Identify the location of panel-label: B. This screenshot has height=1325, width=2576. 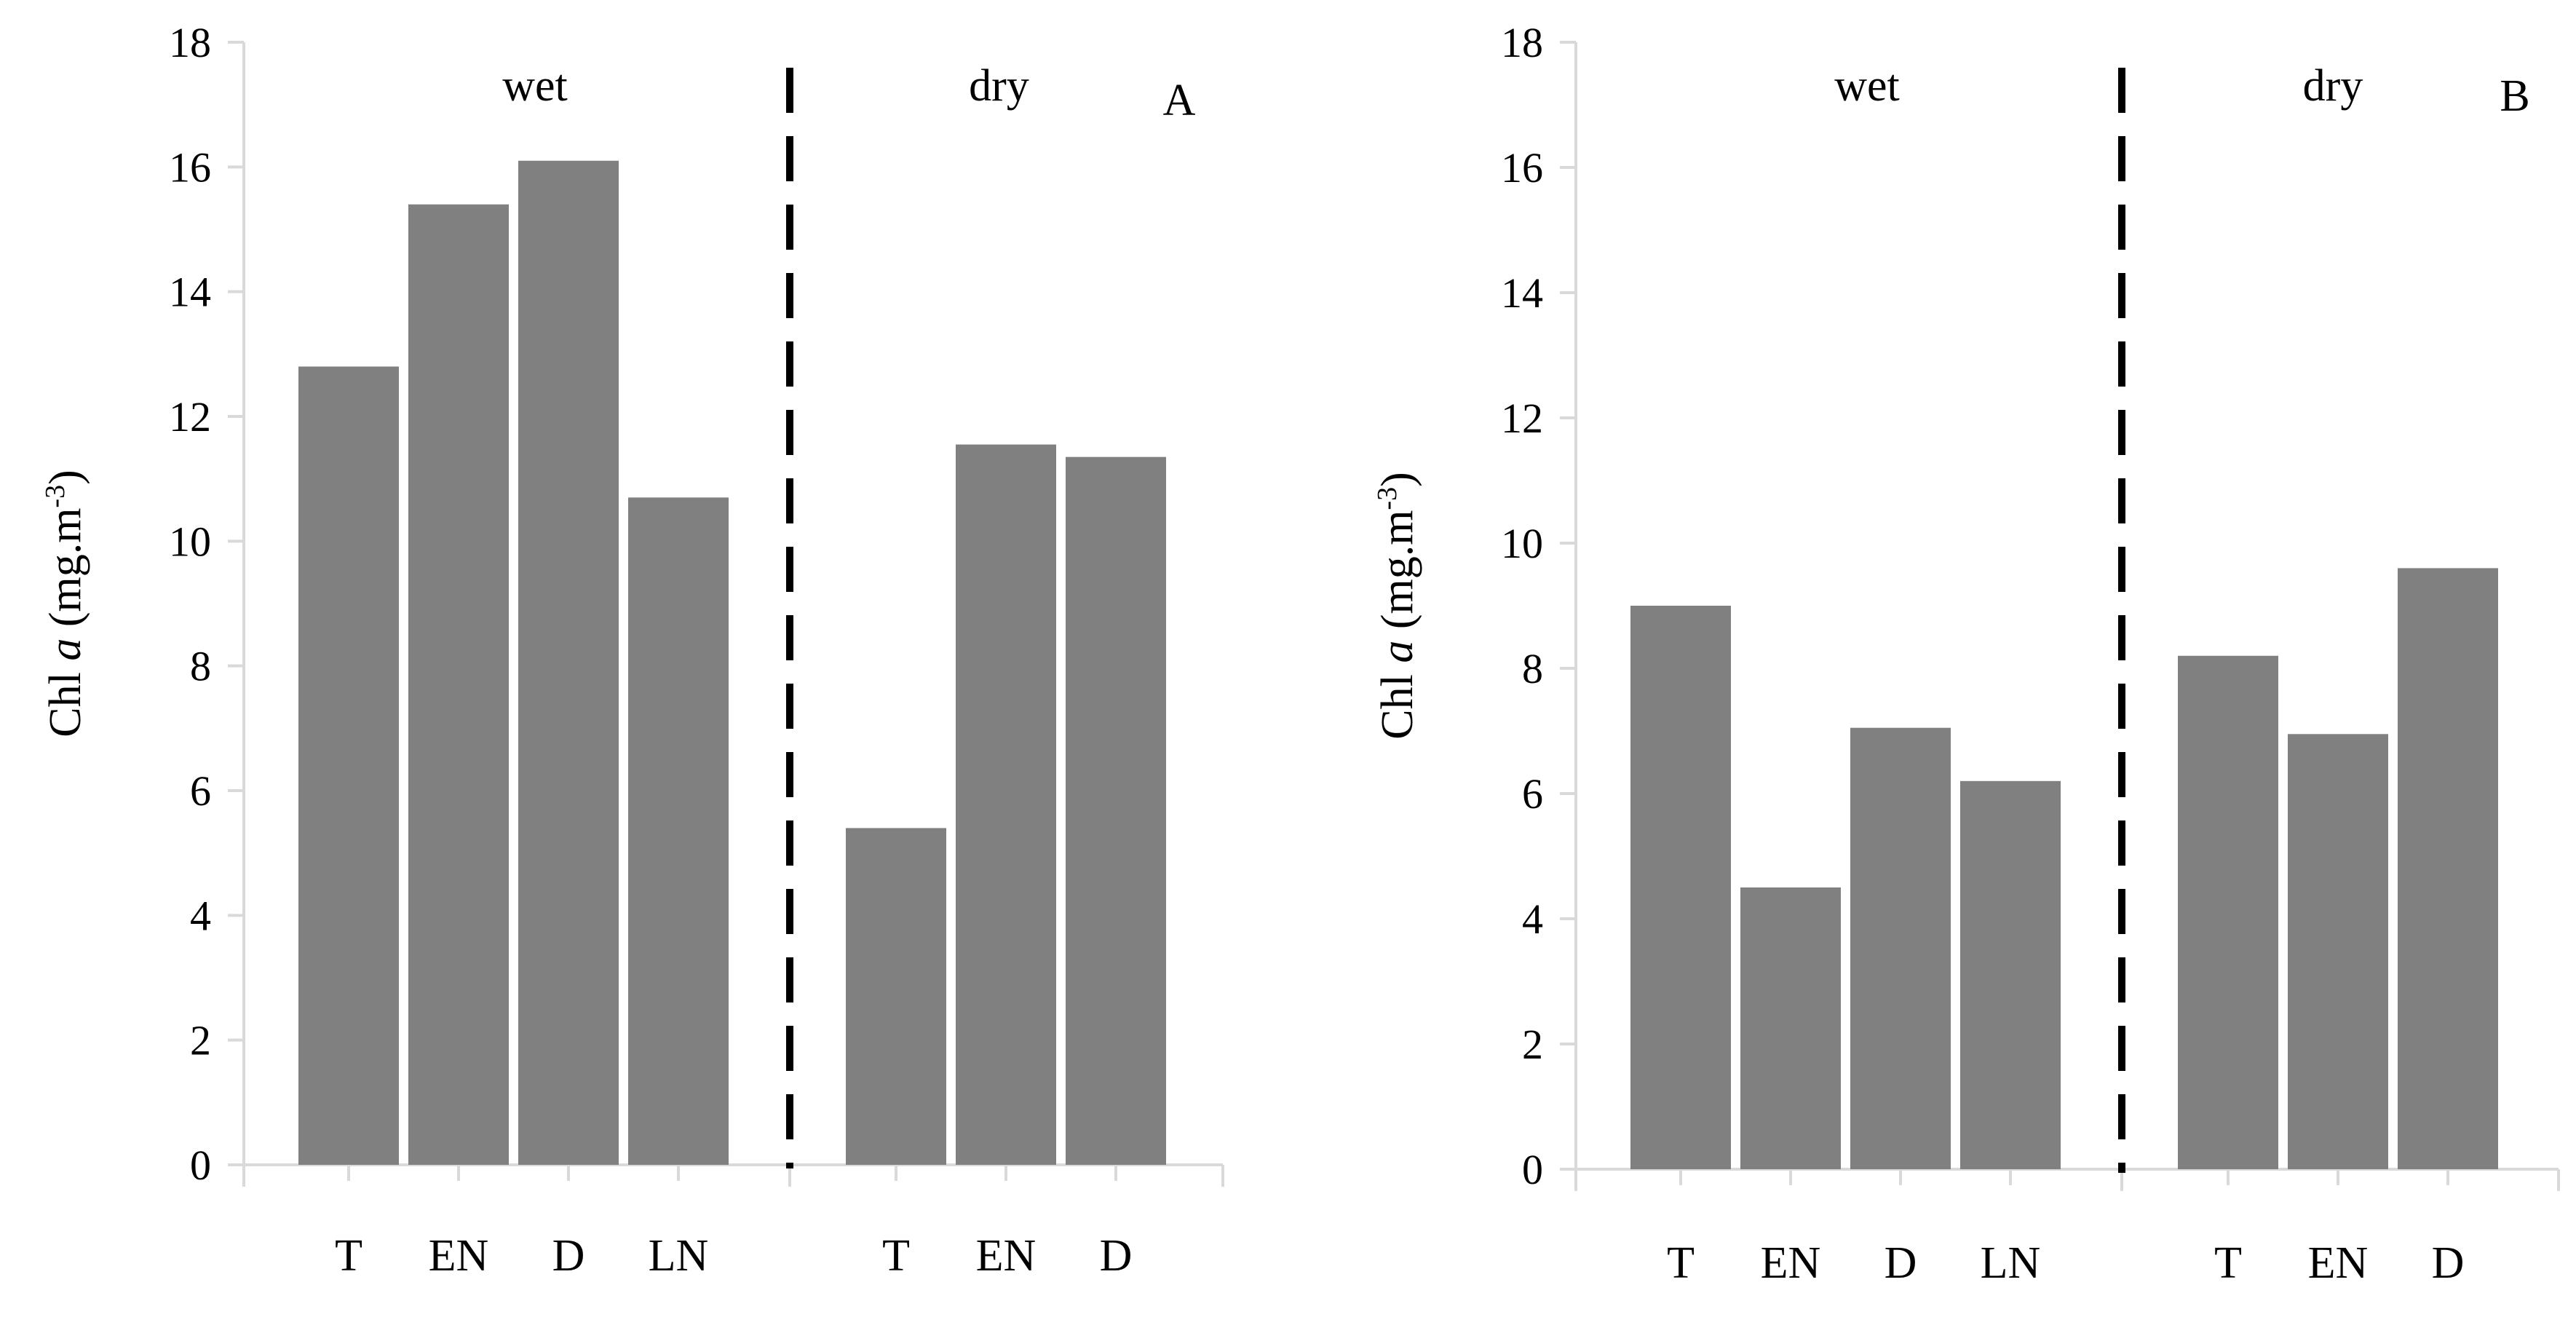
(2514, 96).